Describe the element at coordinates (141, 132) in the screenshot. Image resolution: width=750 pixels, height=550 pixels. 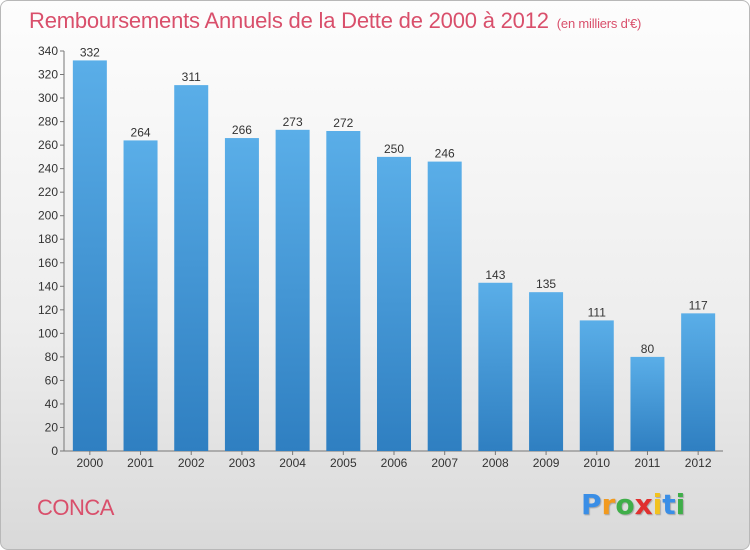
I see `data-label-2001: 264` at that location.